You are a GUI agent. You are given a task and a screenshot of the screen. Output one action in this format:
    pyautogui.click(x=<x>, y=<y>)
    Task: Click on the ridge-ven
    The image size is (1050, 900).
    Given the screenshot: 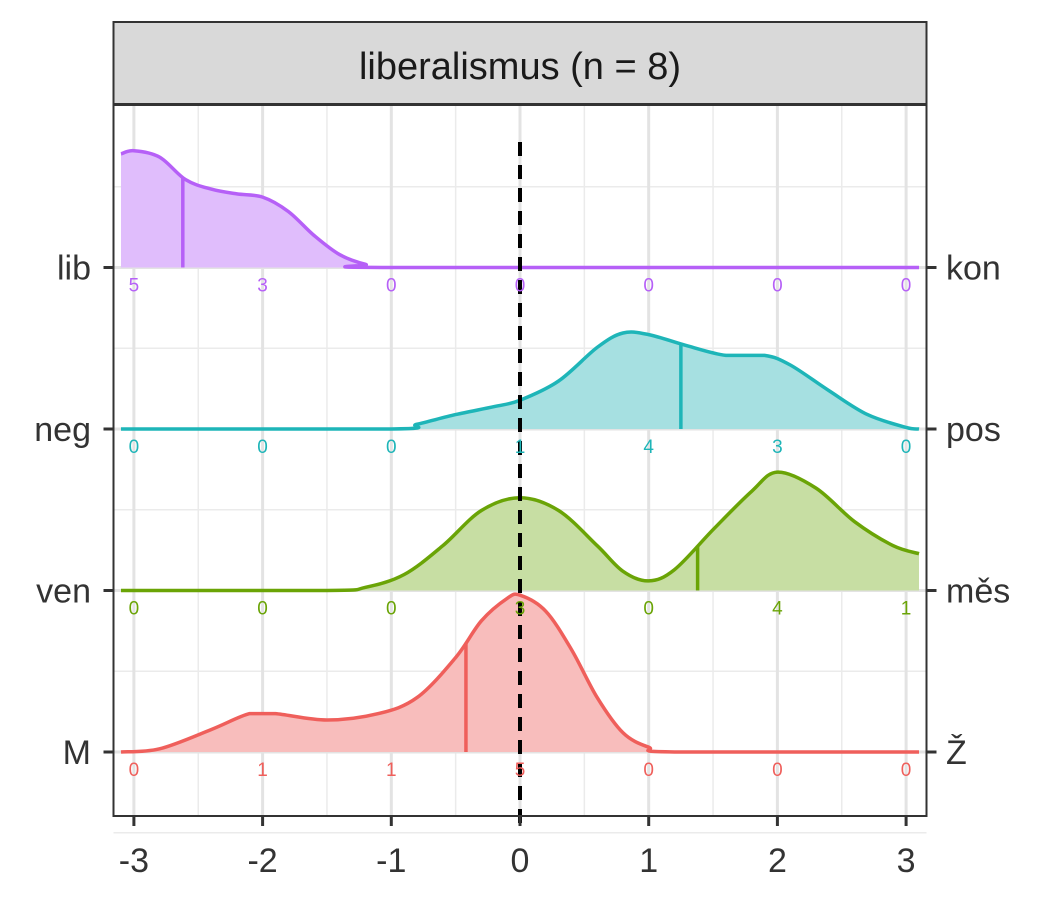 What is the action you would take?
    pyautogui.click(x=520, y=531)
    